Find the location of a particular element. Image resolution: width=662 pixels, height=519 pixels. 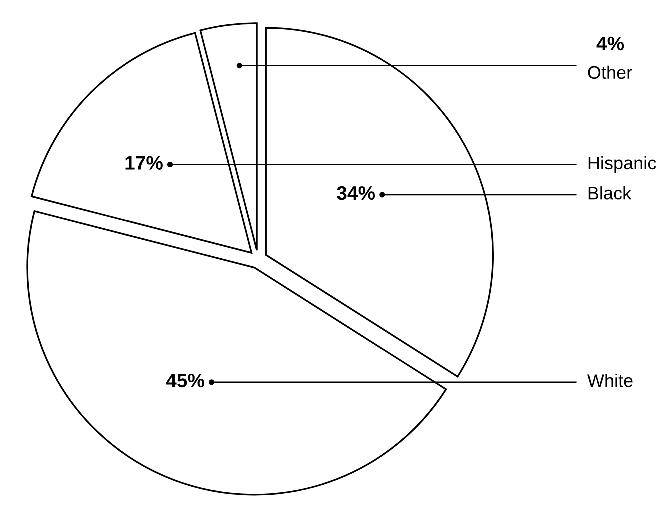

data-label: 4% is located at coordinates (610, 43).